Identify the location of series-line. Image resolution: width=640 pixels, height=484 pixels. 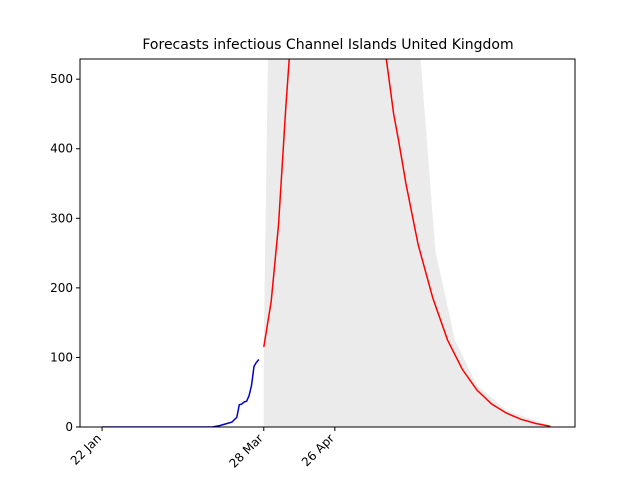
(181, 393).